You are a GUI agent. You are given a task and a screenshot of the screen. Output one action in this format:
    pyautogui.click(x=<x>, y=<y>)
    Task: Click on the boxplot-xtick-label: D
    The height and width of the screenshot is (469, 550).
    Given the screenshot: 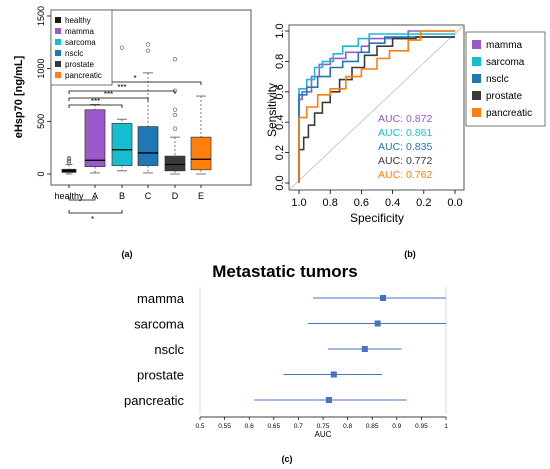 What is the action you would take?
    pyautogui.click(x=175, y=196)
    